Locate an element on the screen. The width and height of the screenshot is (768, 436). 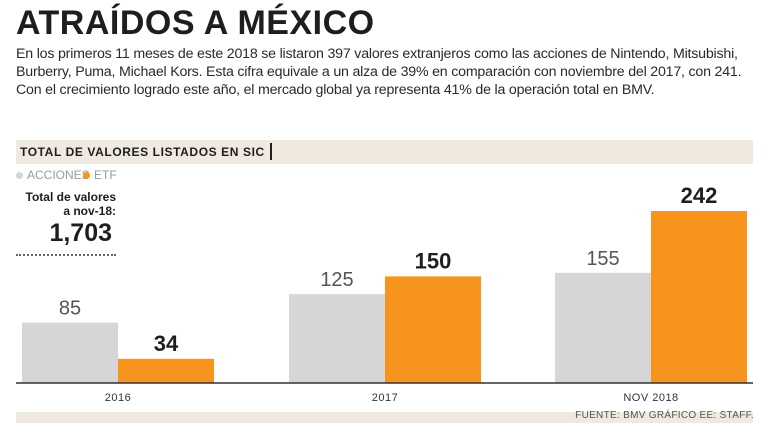
dotted-divider is located at coordinates (66, 255).